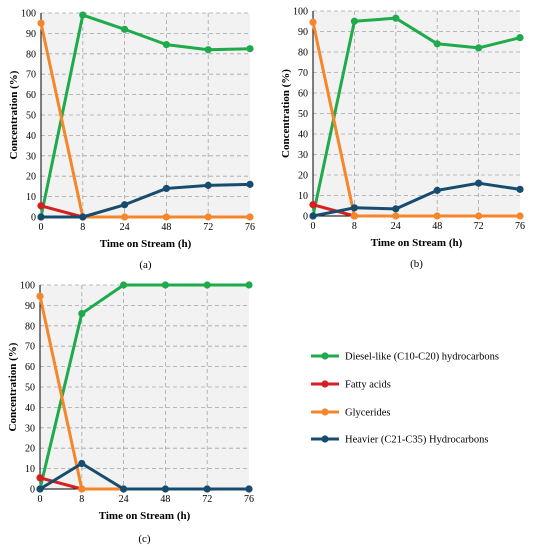 This screenshot has width=533, height=550. I want to click on y-axis-title: Concentration (%), so click(14, 114).